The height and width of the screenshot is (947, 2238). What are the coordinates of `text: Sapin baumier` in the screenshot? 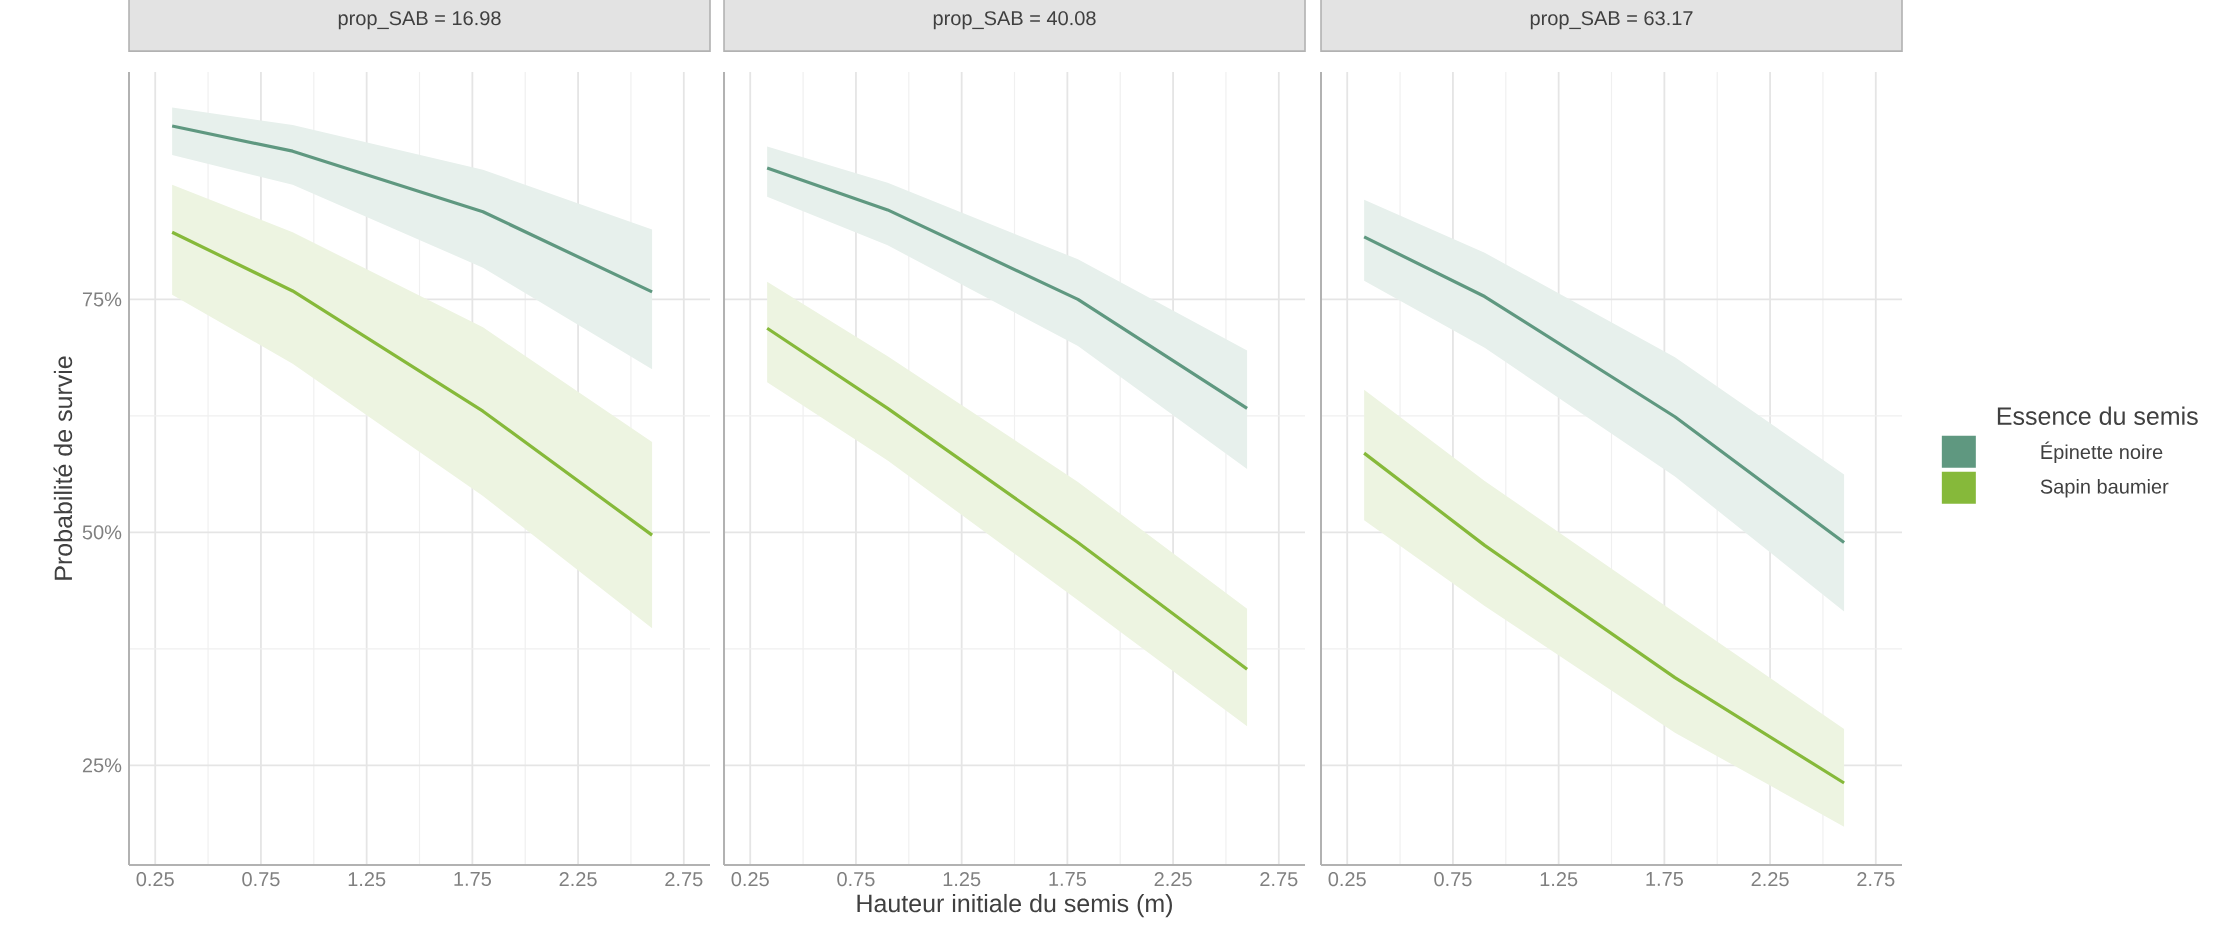 It's located at (2104, 488).